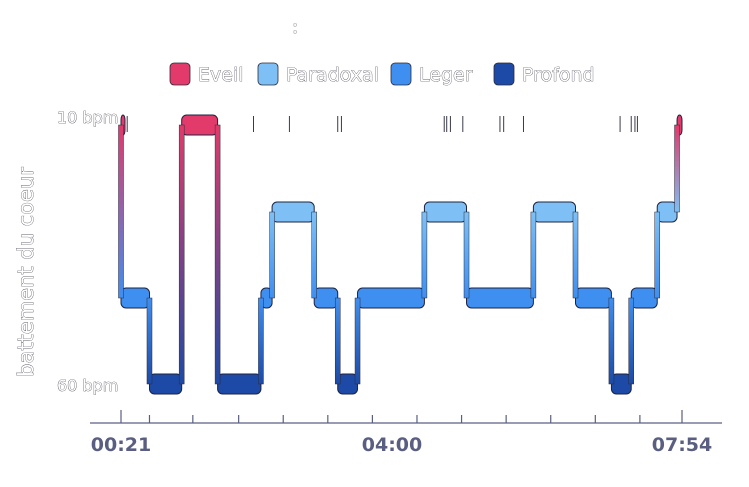  I want to click on legend-item: Paradoxal, so click(318, 74).